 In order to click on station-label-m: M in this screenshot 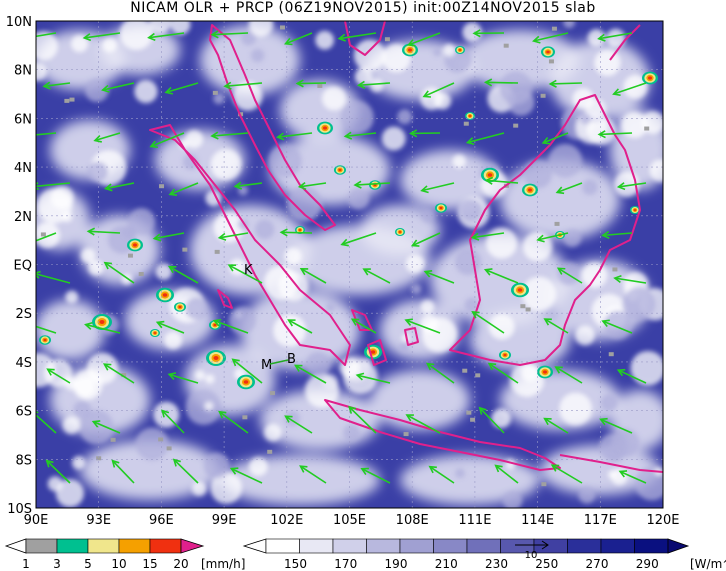, I will do `click(266, 365)`.